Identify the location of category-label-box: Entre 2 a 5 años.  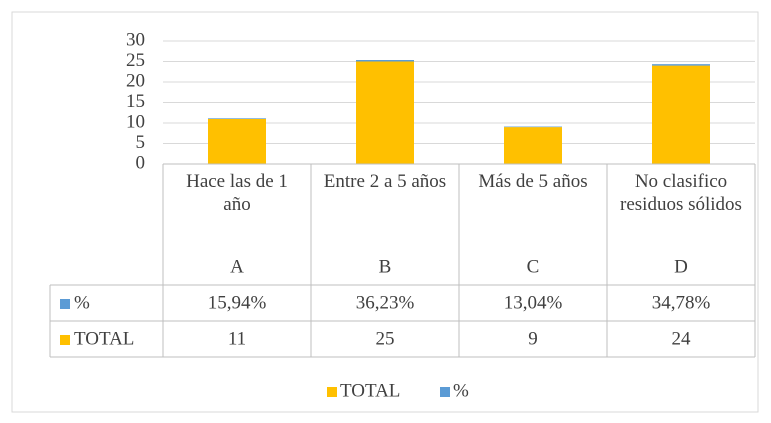
(385, 181).